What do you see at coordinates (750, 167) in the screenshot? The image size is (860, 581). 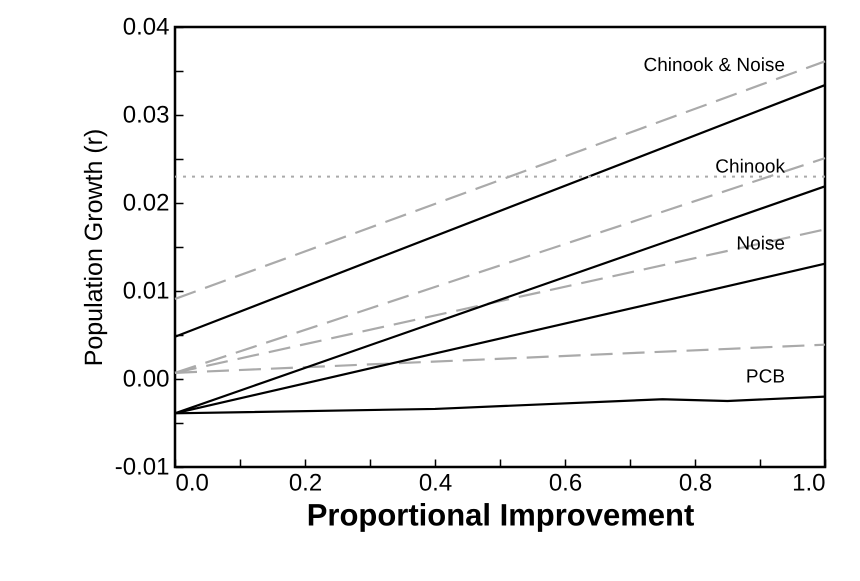 I see `series-label: Chinook` at bounding box center [750, 167].